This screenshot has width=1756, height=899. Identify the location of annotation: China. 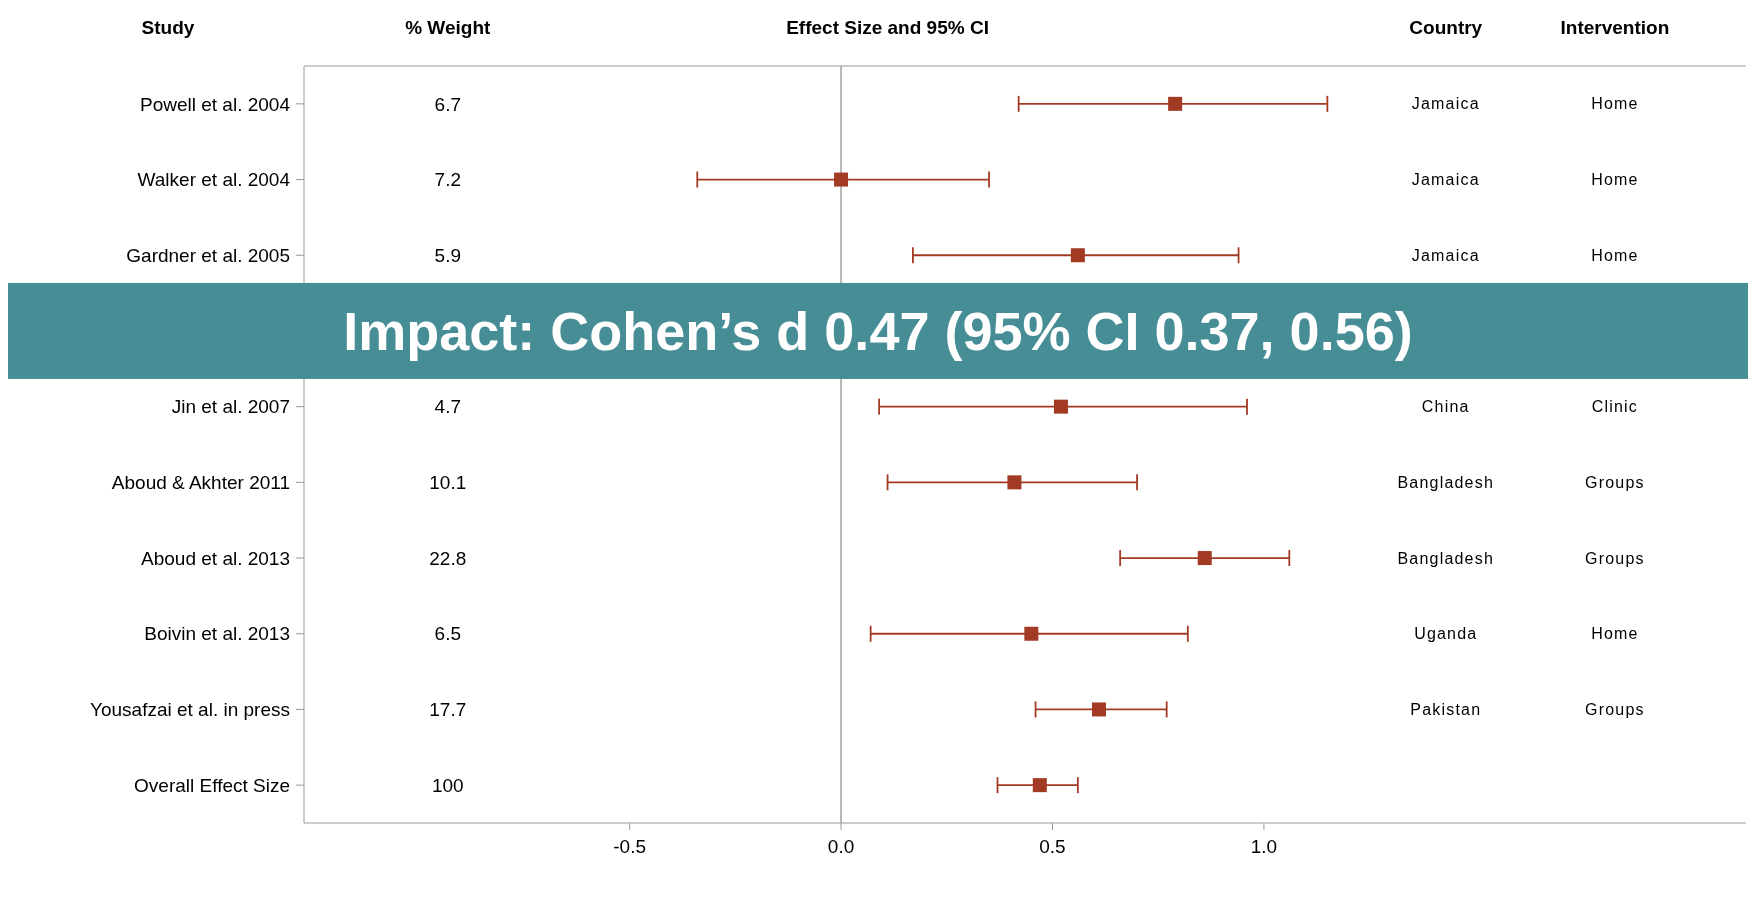
(1445, 407).